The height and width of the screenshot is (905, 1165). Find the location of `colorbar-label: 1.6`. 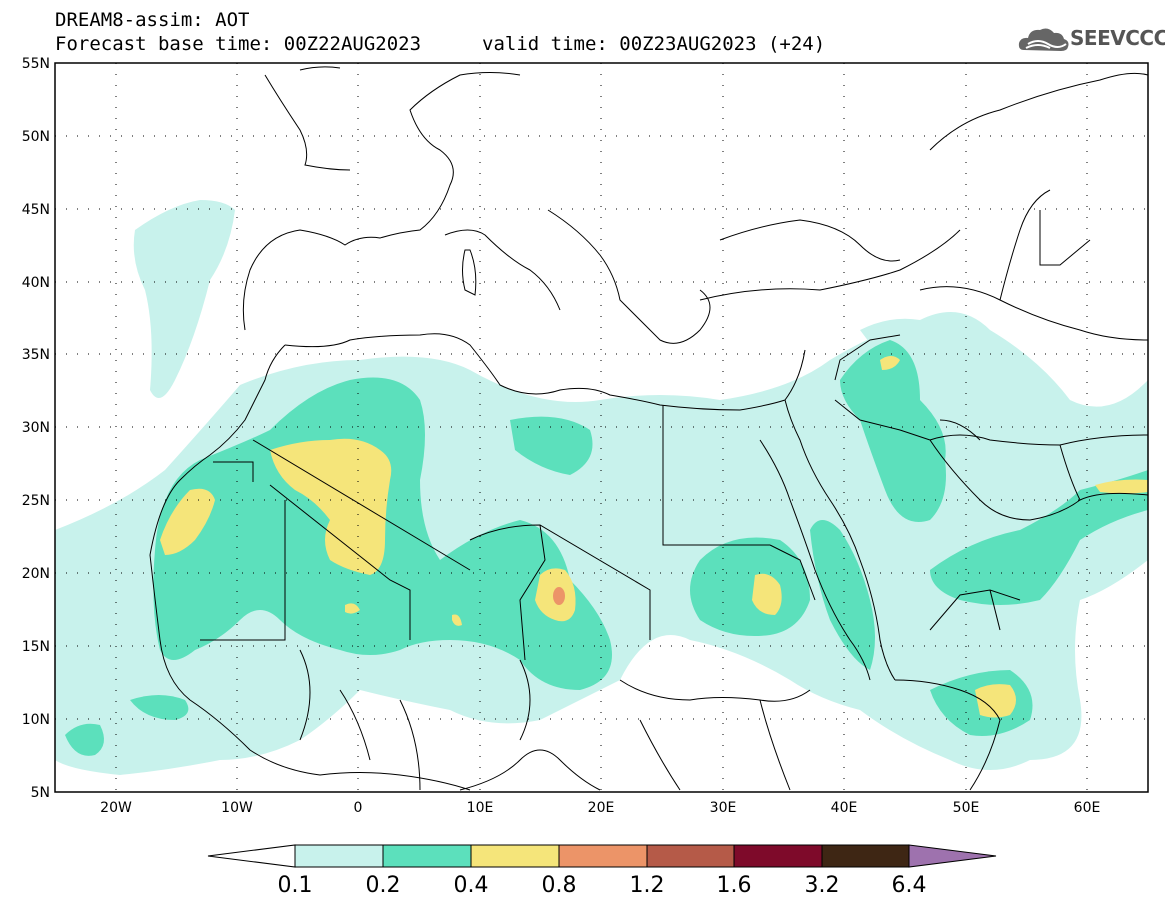

colorbar-label: 1.6 is located at coordinates (734, 885).